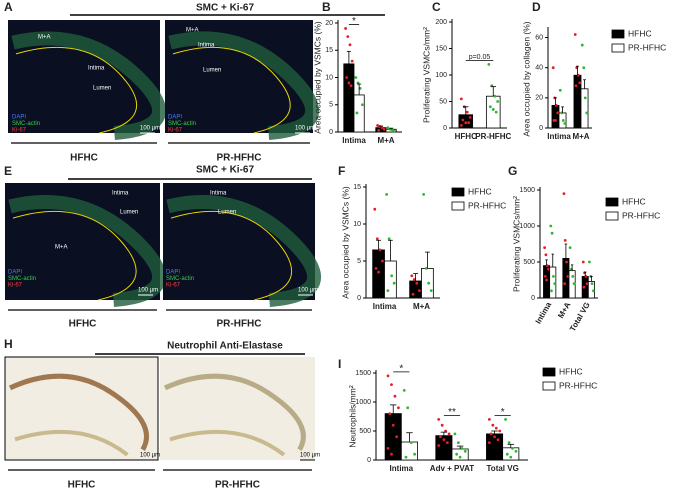  Describe the element at coordinates (539, 68) in the screenshot. I see `y-tick-label: 40` at that location.